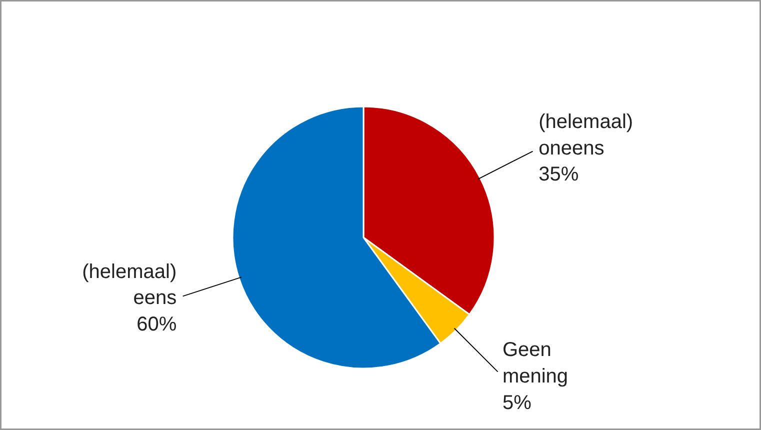 The height and width of the screenshot is (430, 761). What do you see at coordinates (129, 285) in the screenshot?
I see `slice-label: (helemaal) eens` at bounding box center [129, 285].